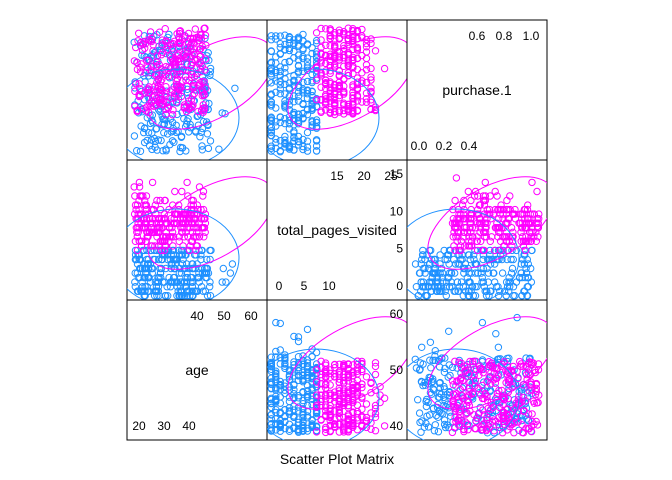 The width and height of the screenshot is (672, 480). I want to click on variable-name-label: total_pages_visited, so click(337, 230).